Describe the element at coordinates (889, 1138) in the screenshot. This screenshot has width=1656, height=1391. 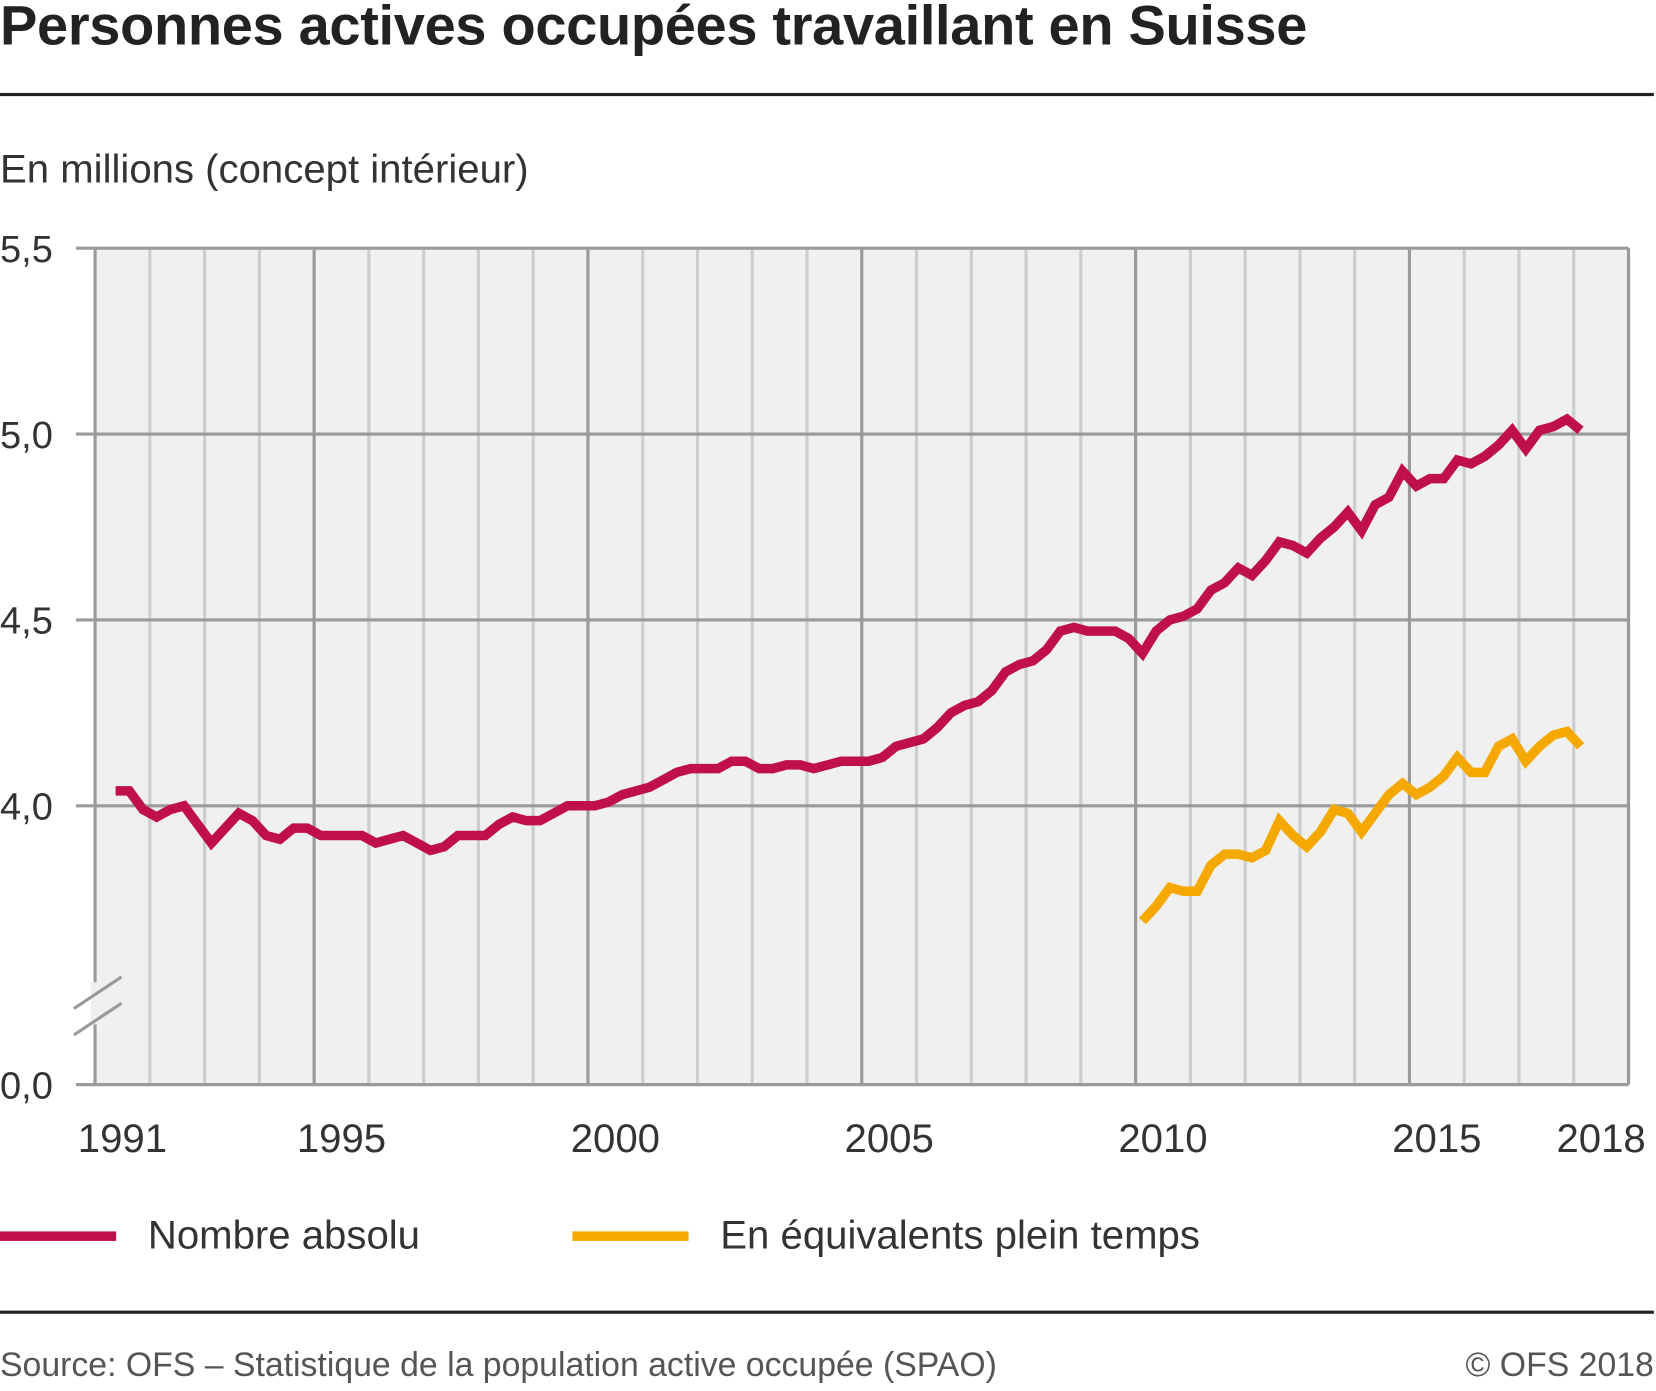
I see `x-tick-label: 2005` at that location.